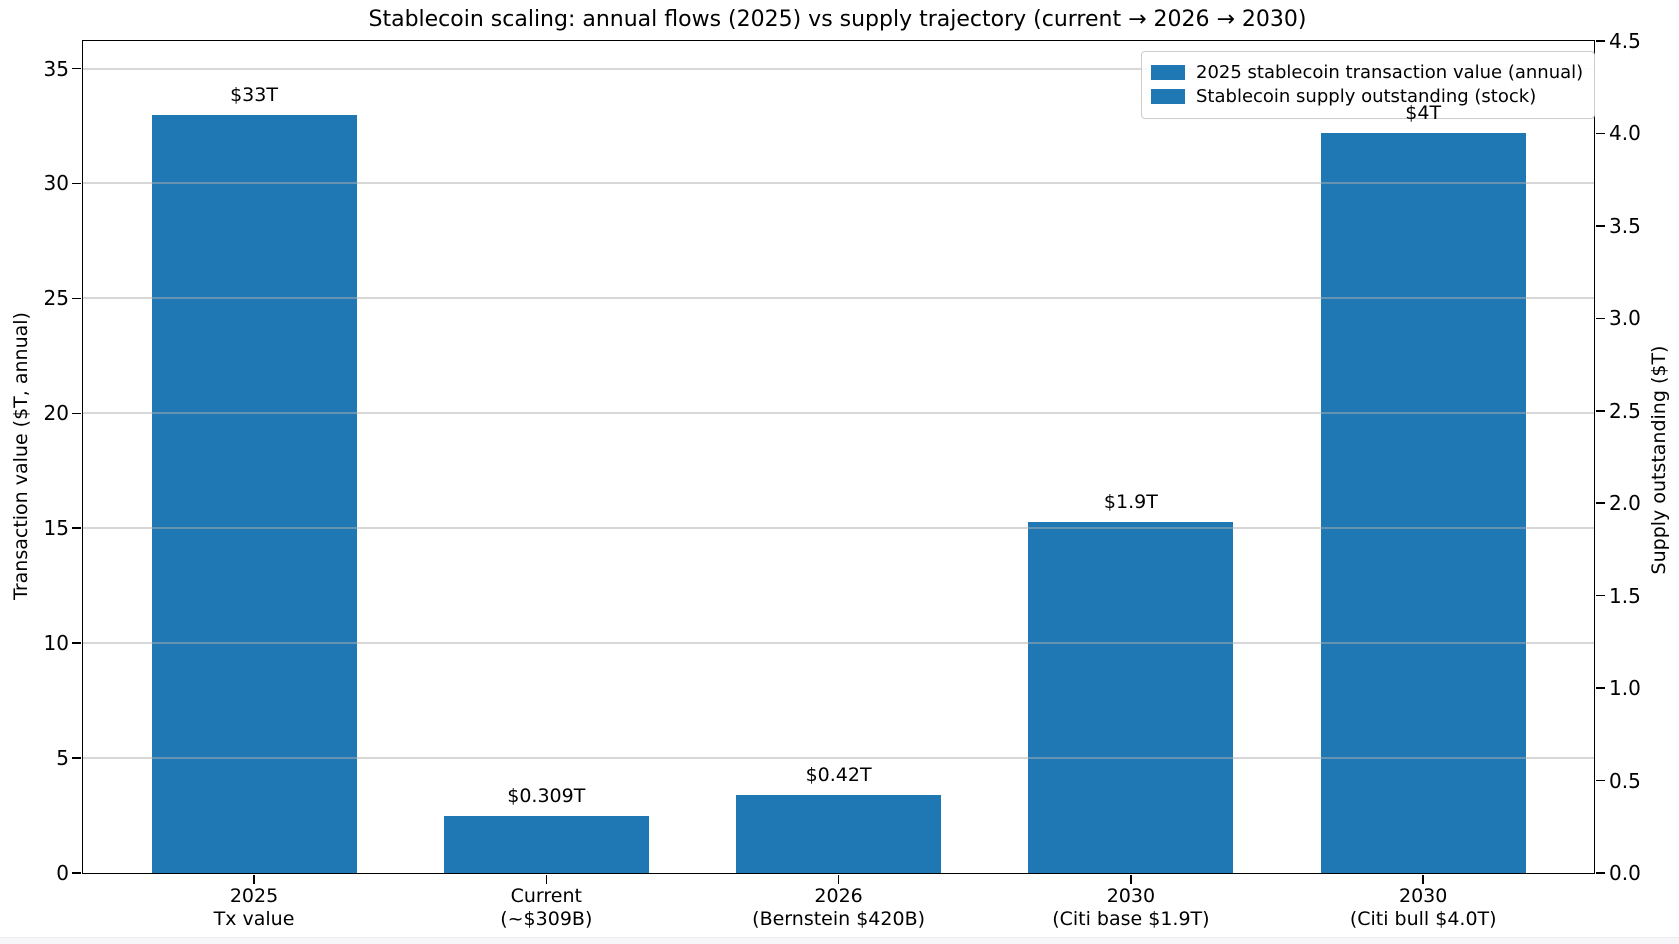  I want to click on x-tick-label: 2030 (Citi base $1.9T), so click(1131, 908).